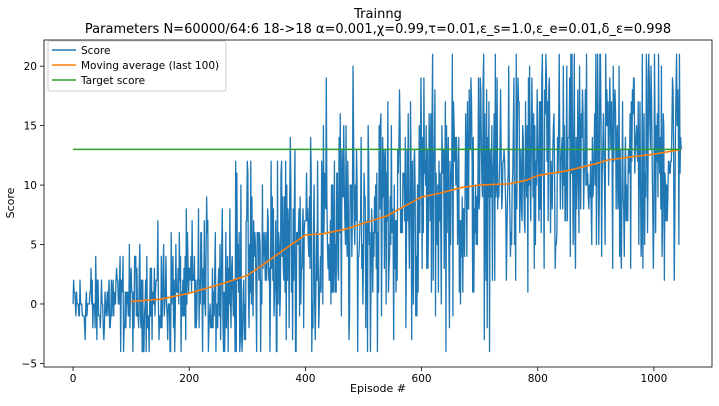 The height and width of the screenshot is (406, 719). What do you see at coordinates (378, 388) in the screenshot?
I see `x-axis-label: Episode #` at bounding box center [378, 388].